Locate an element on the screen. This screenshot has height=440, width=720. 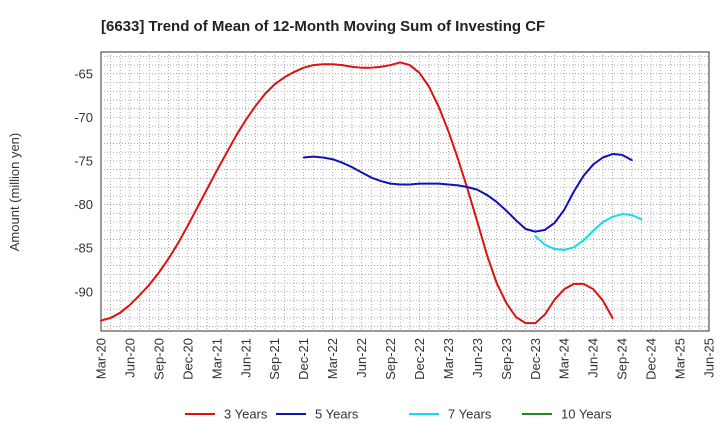
x-tick-label: Dec-22 is located at coordinates (419, 359).